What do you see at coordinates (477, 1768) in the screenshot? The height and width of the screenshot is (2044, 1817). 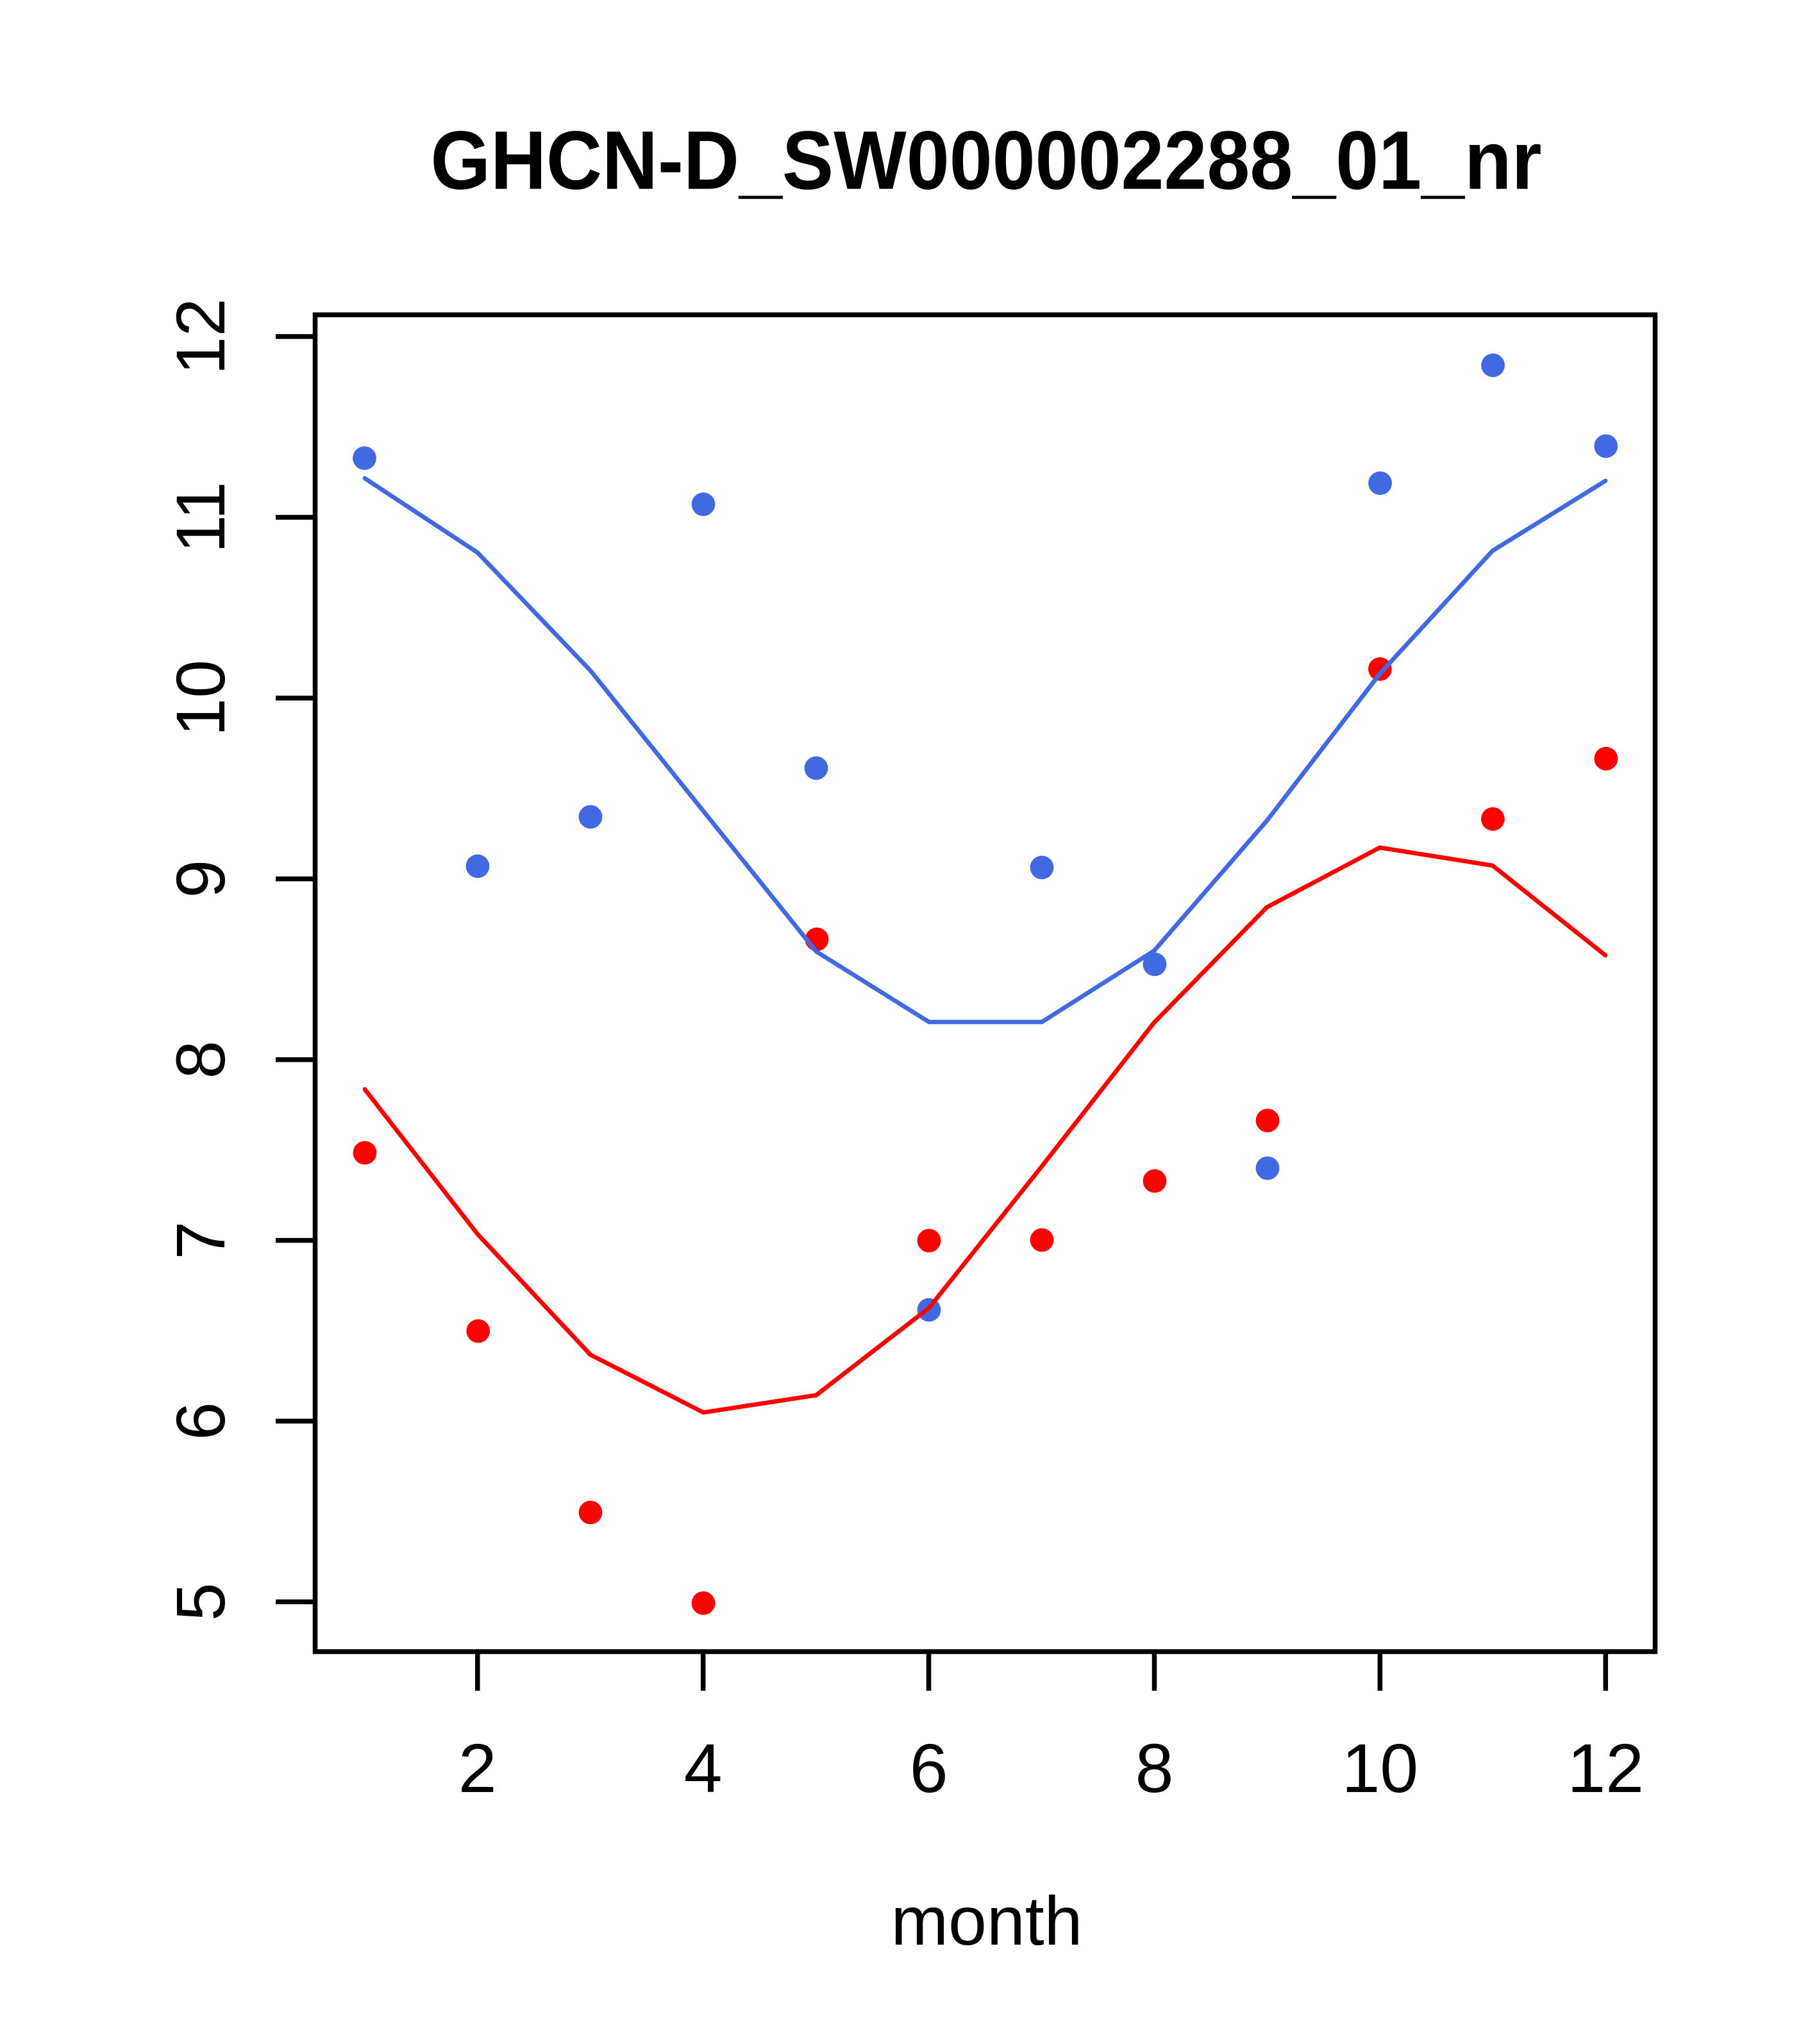 I see `svg-text: 2` at bounding box center [477, 1768].